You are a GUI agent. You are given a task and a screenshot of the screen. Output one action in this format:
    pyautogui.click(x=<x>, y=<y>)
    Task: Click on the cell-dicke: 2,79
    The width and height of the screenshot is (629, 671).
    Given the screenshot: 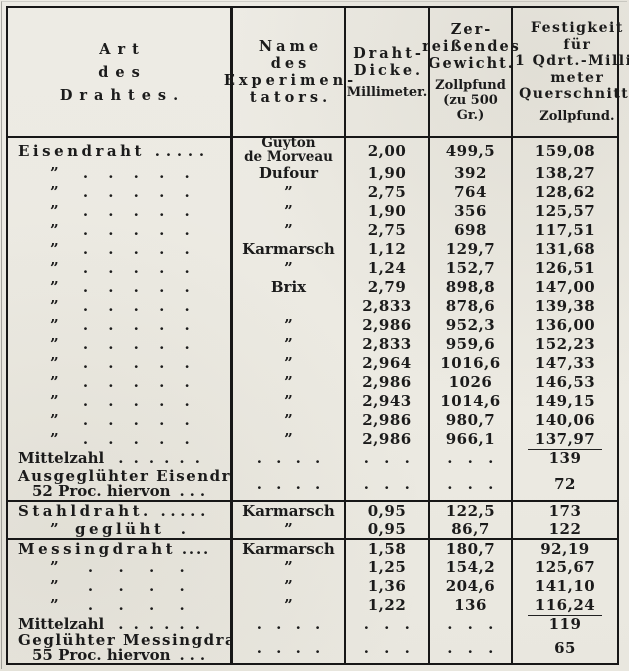 What is the action you would take?
    pyautogui.click(x=386, y=286)
    